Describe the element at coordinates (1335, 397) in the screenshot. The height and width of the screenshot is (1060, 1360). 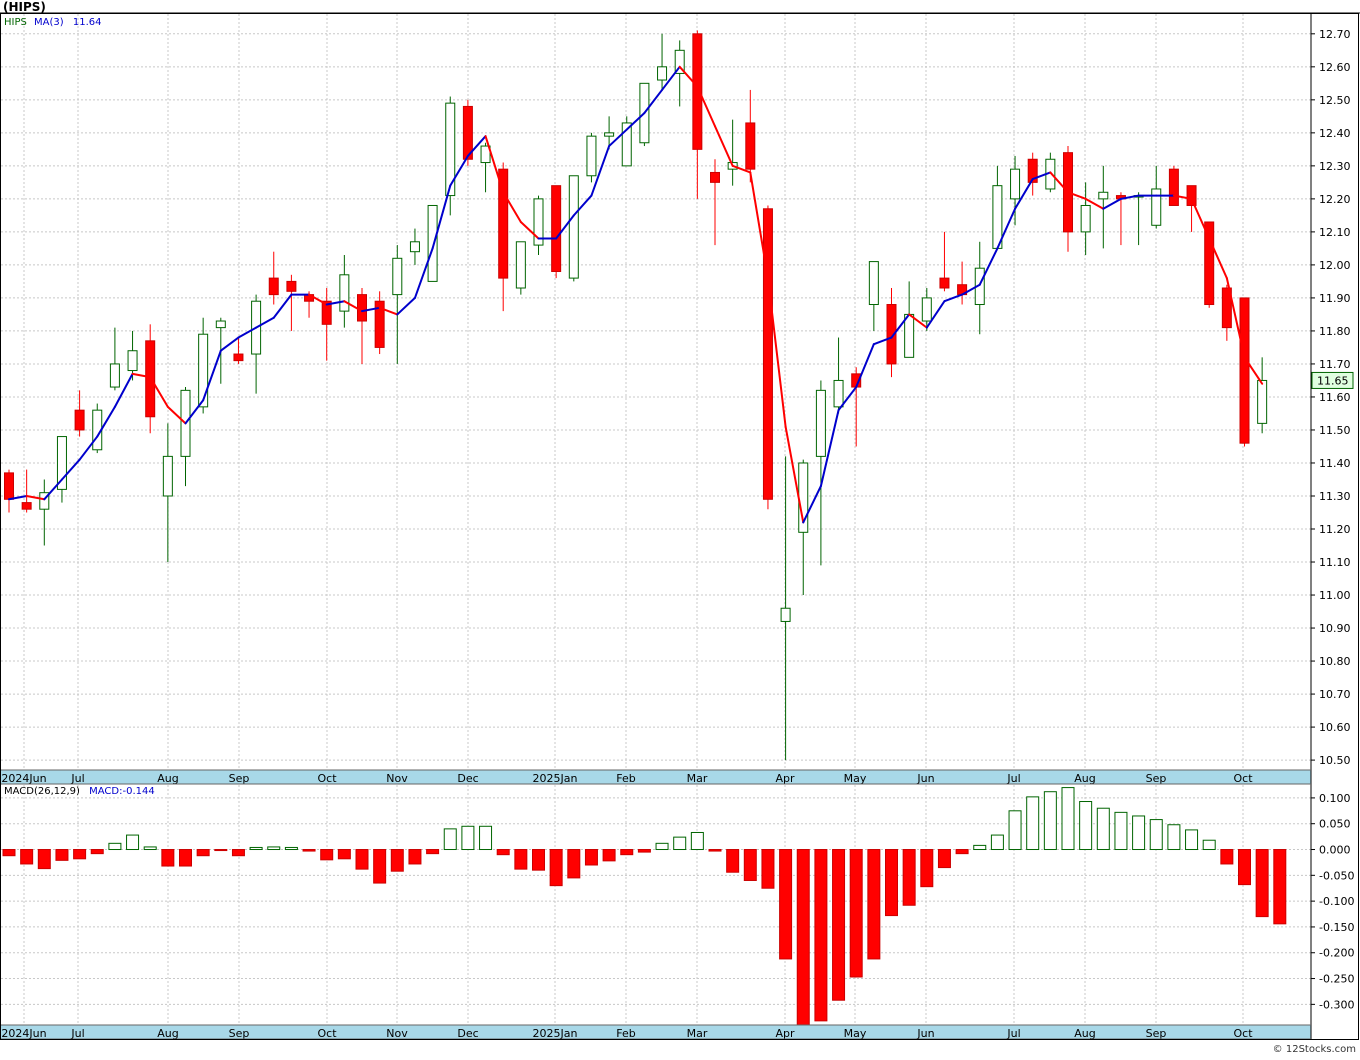
I see `price-tick-label: 11.60` at that location.